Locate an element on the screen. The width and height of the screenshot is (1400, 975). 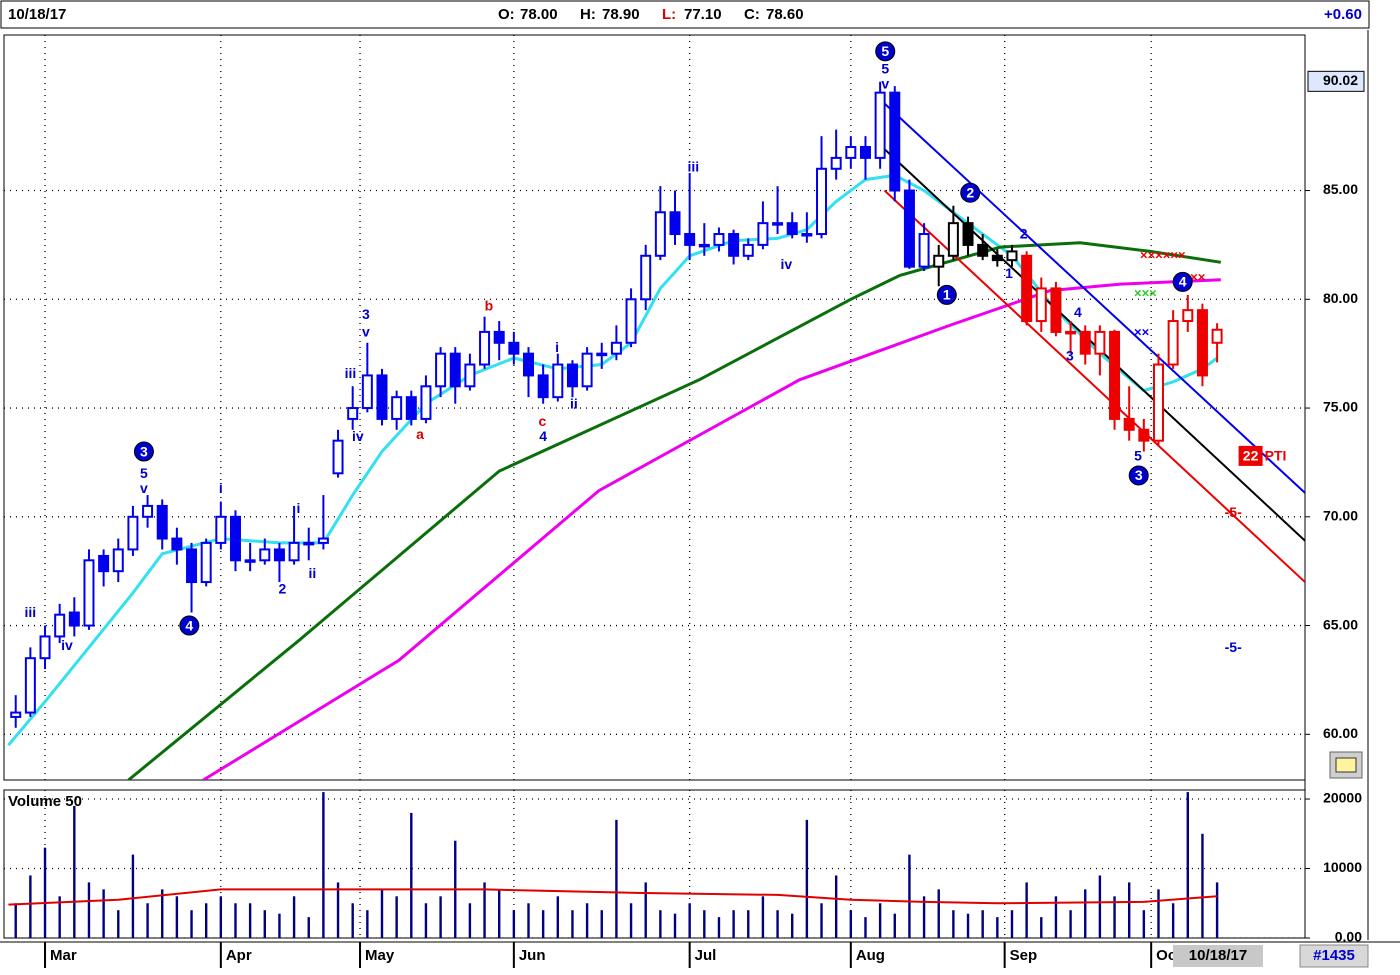
volume-panel is located at coordinates (654, 864).